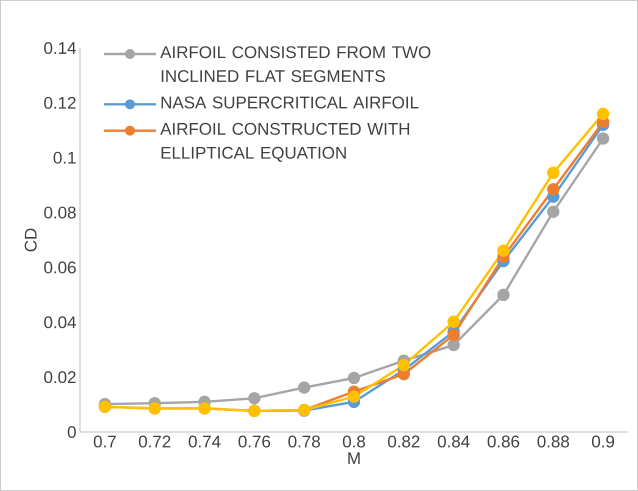 The height and width of the screenshot is (491, 638). Describe the element at coordinates (304, 442) in the screenshot. I see `x-tick-label: 0.78` at that location.